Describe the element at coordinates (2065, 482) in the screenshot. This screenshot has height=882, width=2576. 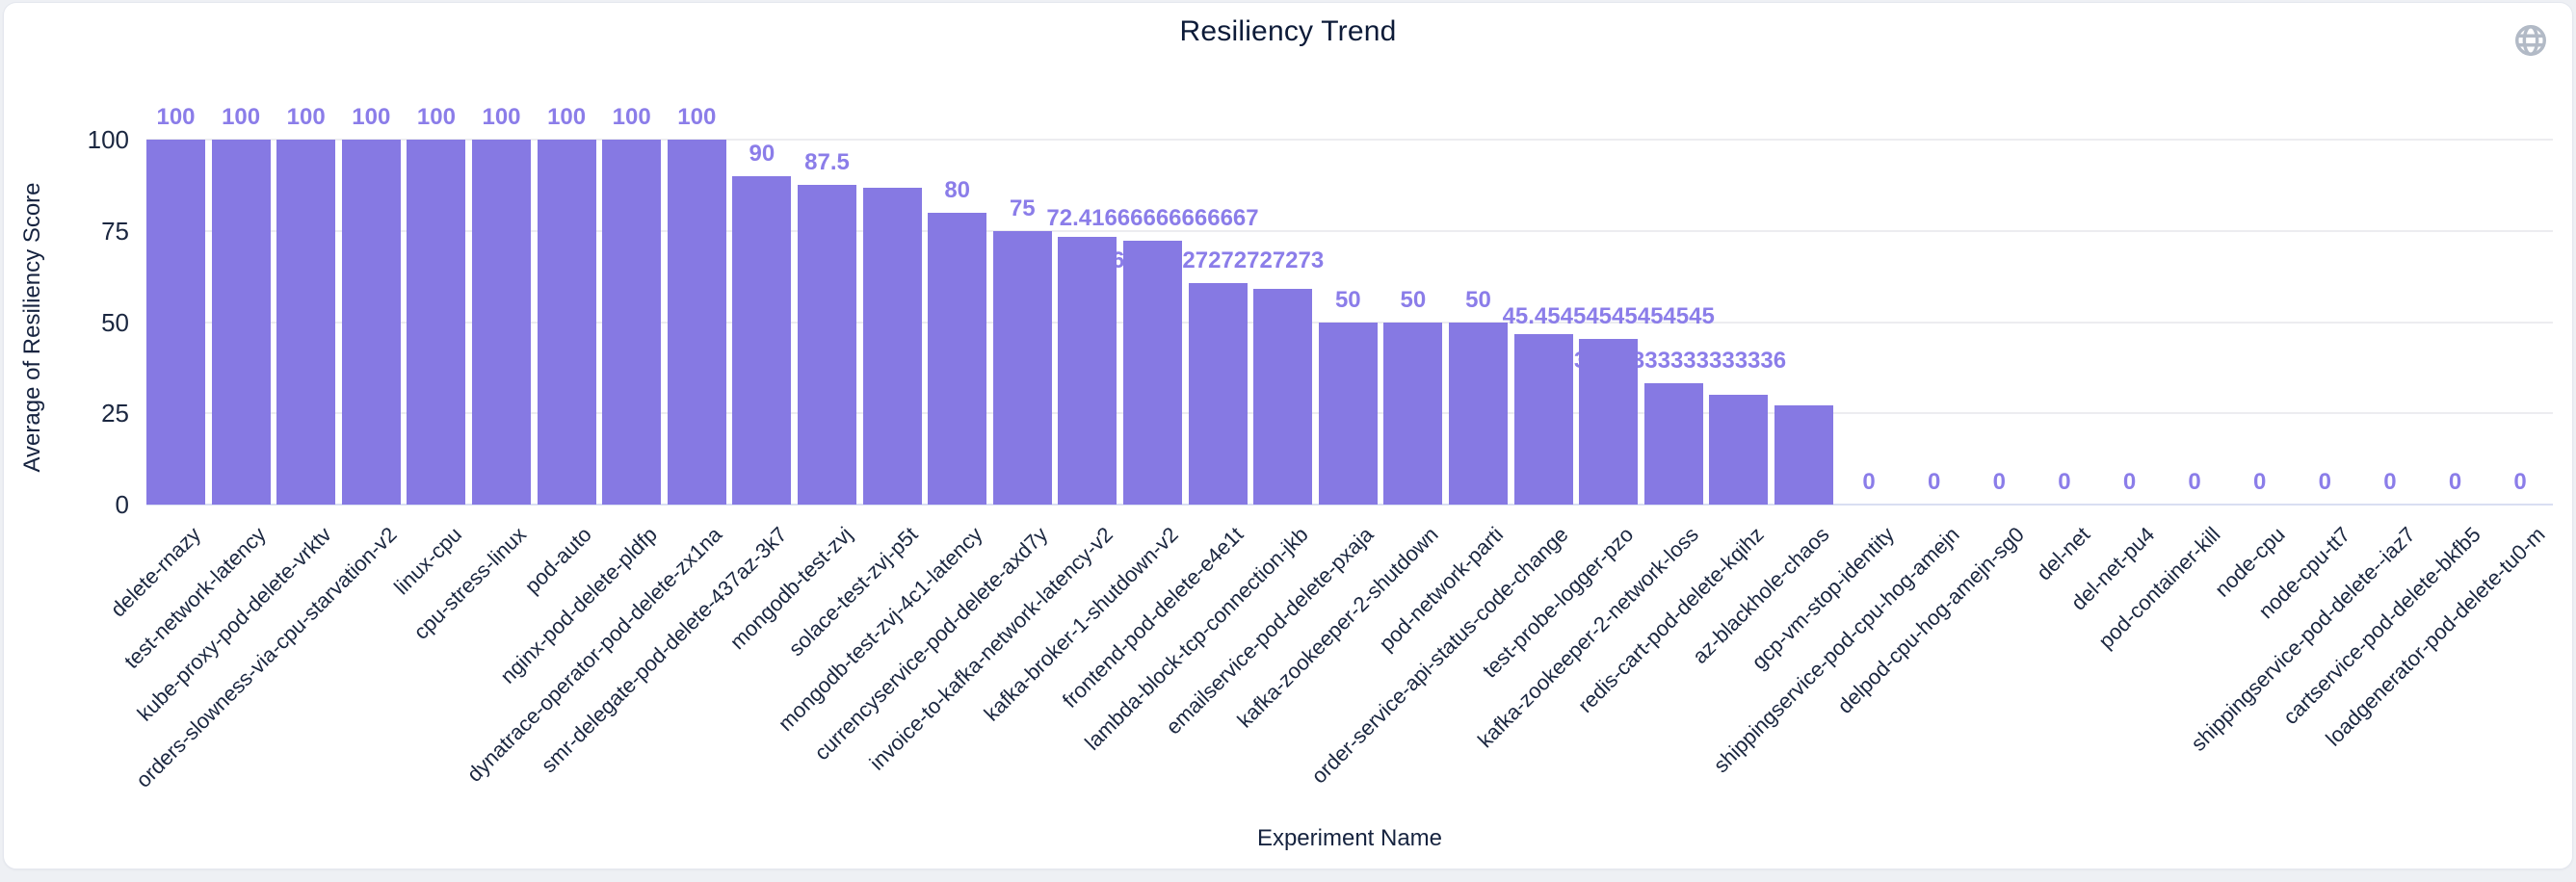
I see `value-label-del-net: 0` at that location.